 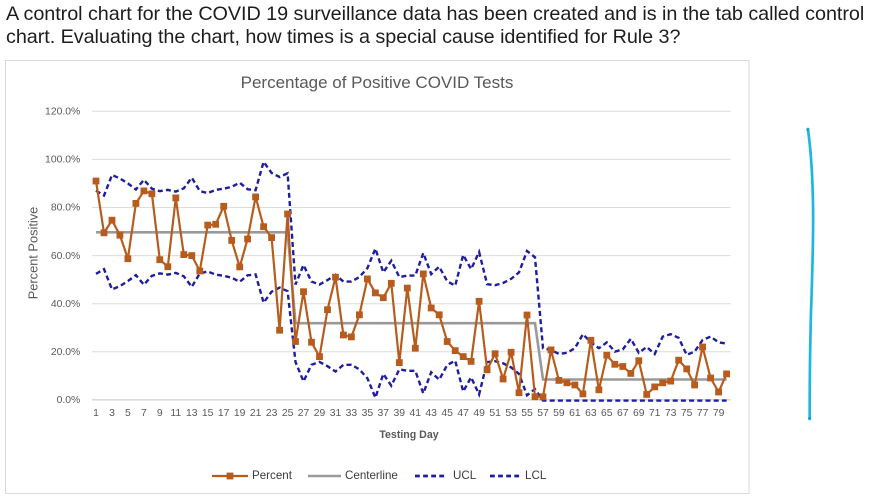 I want to click on svg-text: 0.0%, so click(x=69, y=400).